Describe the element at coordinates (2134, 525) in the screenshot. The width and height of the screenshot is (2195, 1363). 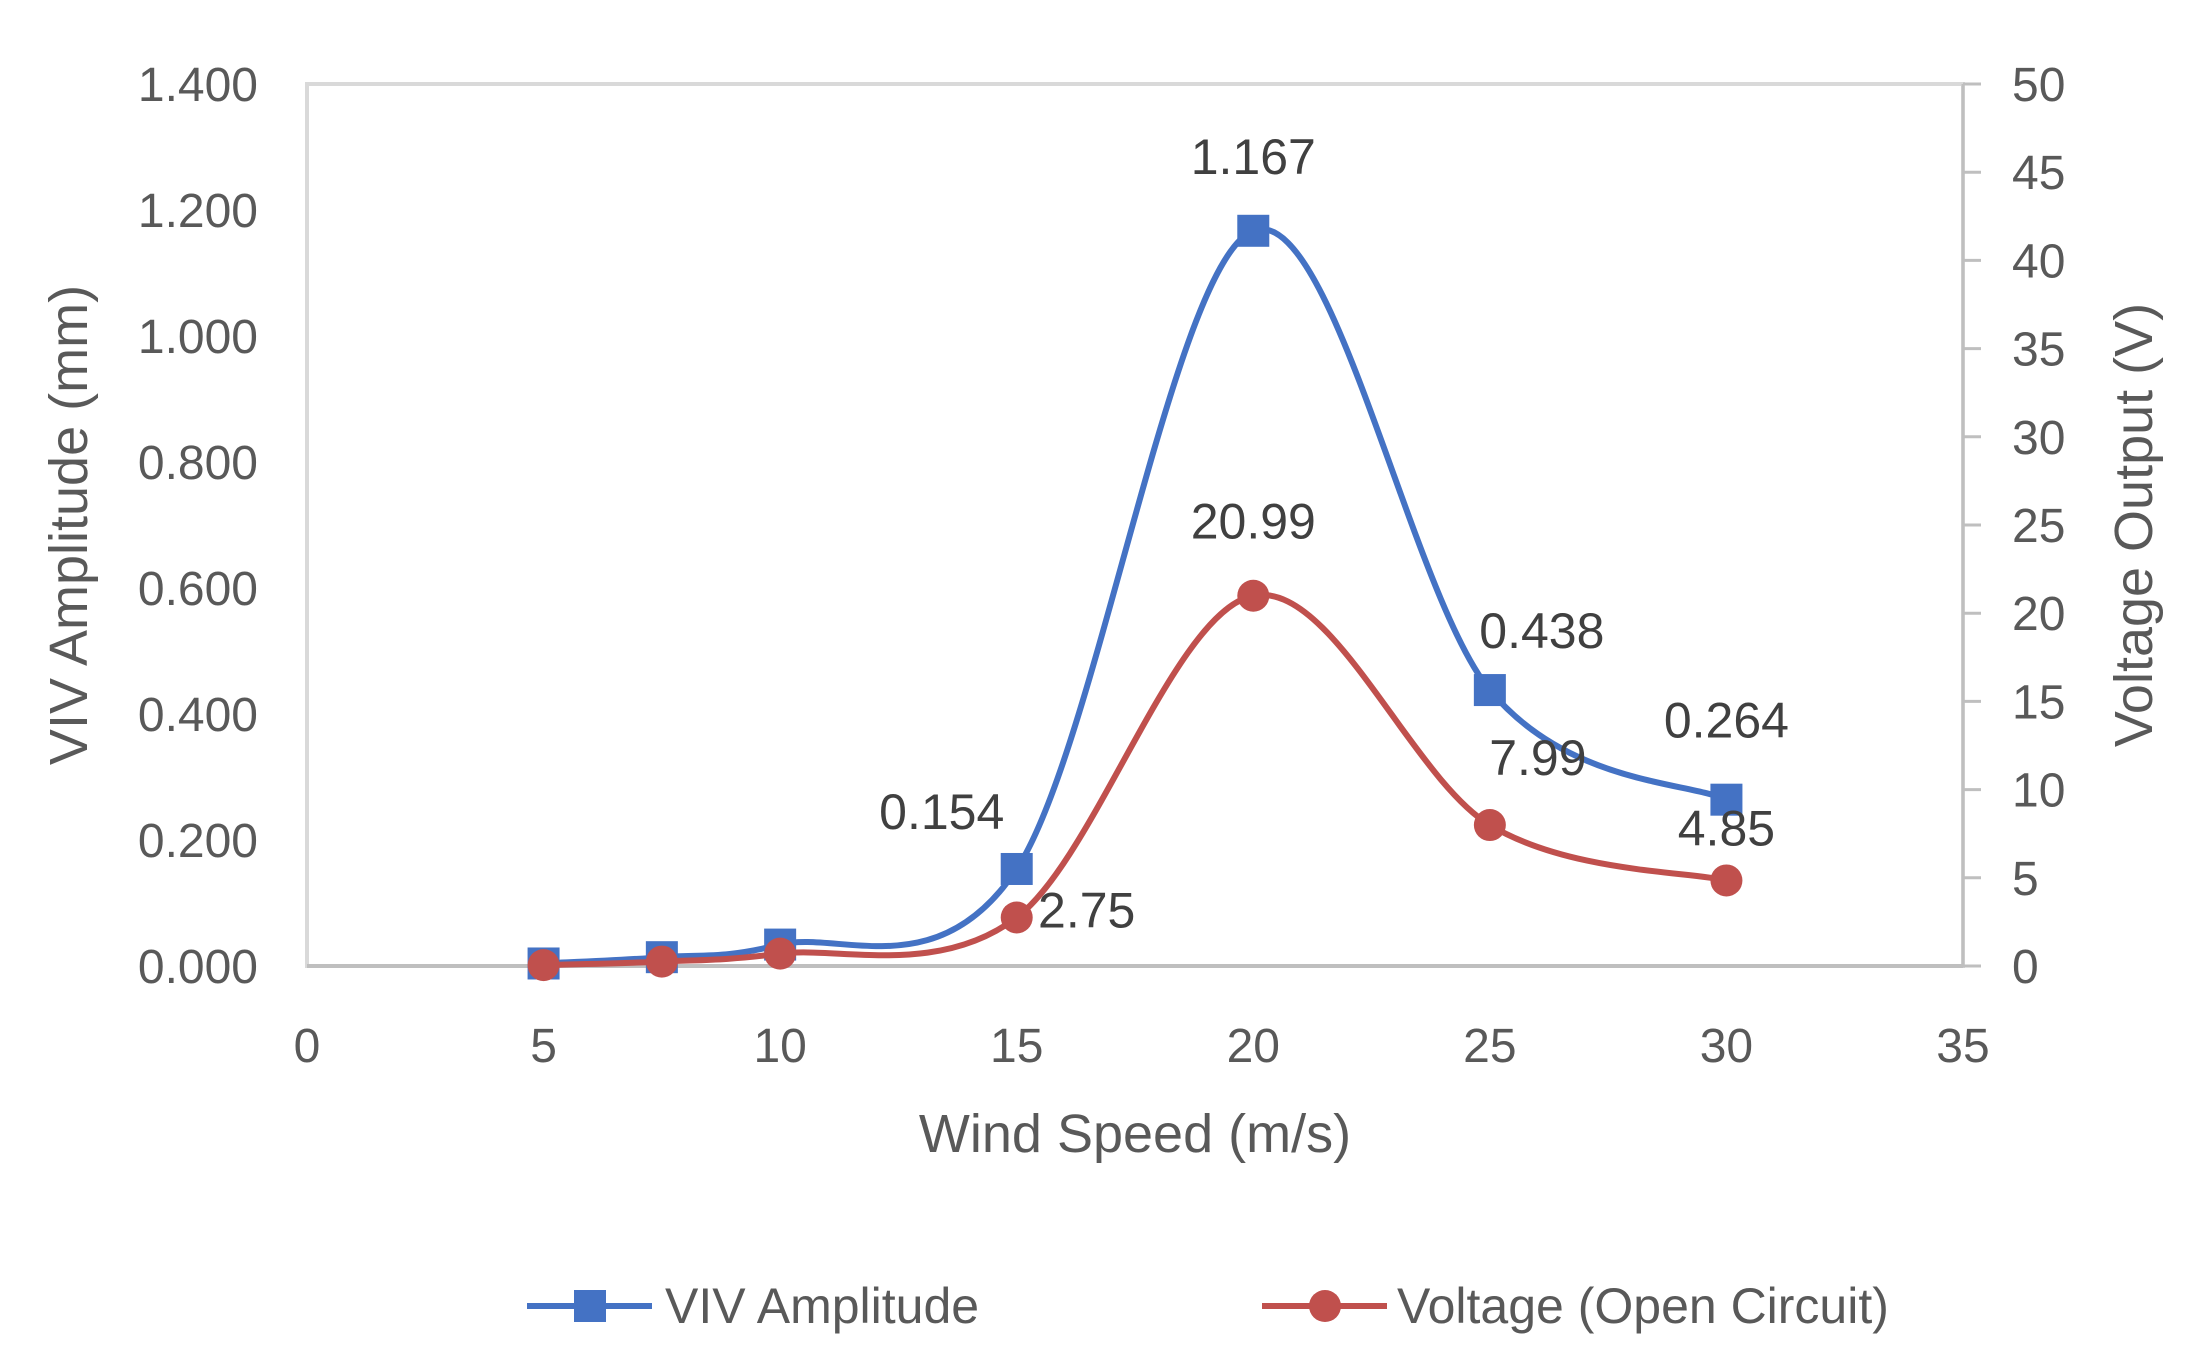
I see `y2-axis-title: Voltage Output (V)` at that location.